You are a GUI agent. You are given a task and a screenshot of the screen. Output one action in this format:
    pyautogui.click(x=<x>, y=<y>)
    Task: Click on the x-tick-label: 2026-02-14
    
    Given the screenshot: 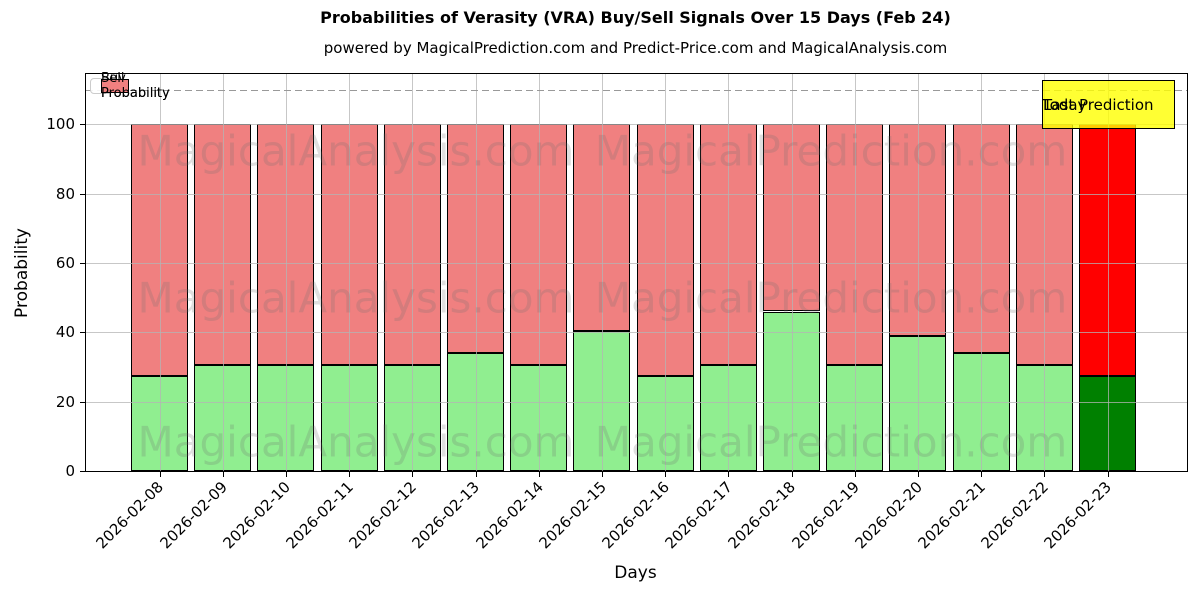 What is the action you would take?
    pyautogui.click(x=509, y=515)
    